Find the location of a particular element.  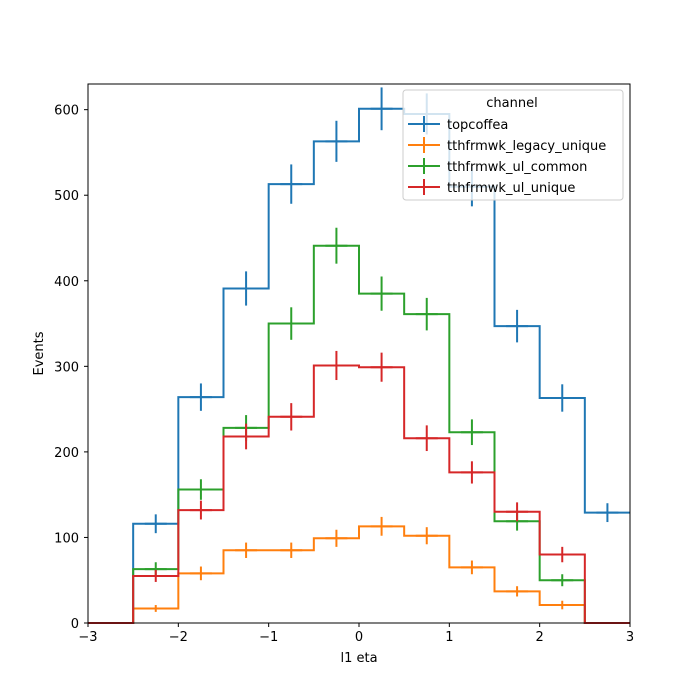

legend-item-tthfrmwk_ul_unique: tthfrmwk_ul_unique is located at coordinates (491, 187).